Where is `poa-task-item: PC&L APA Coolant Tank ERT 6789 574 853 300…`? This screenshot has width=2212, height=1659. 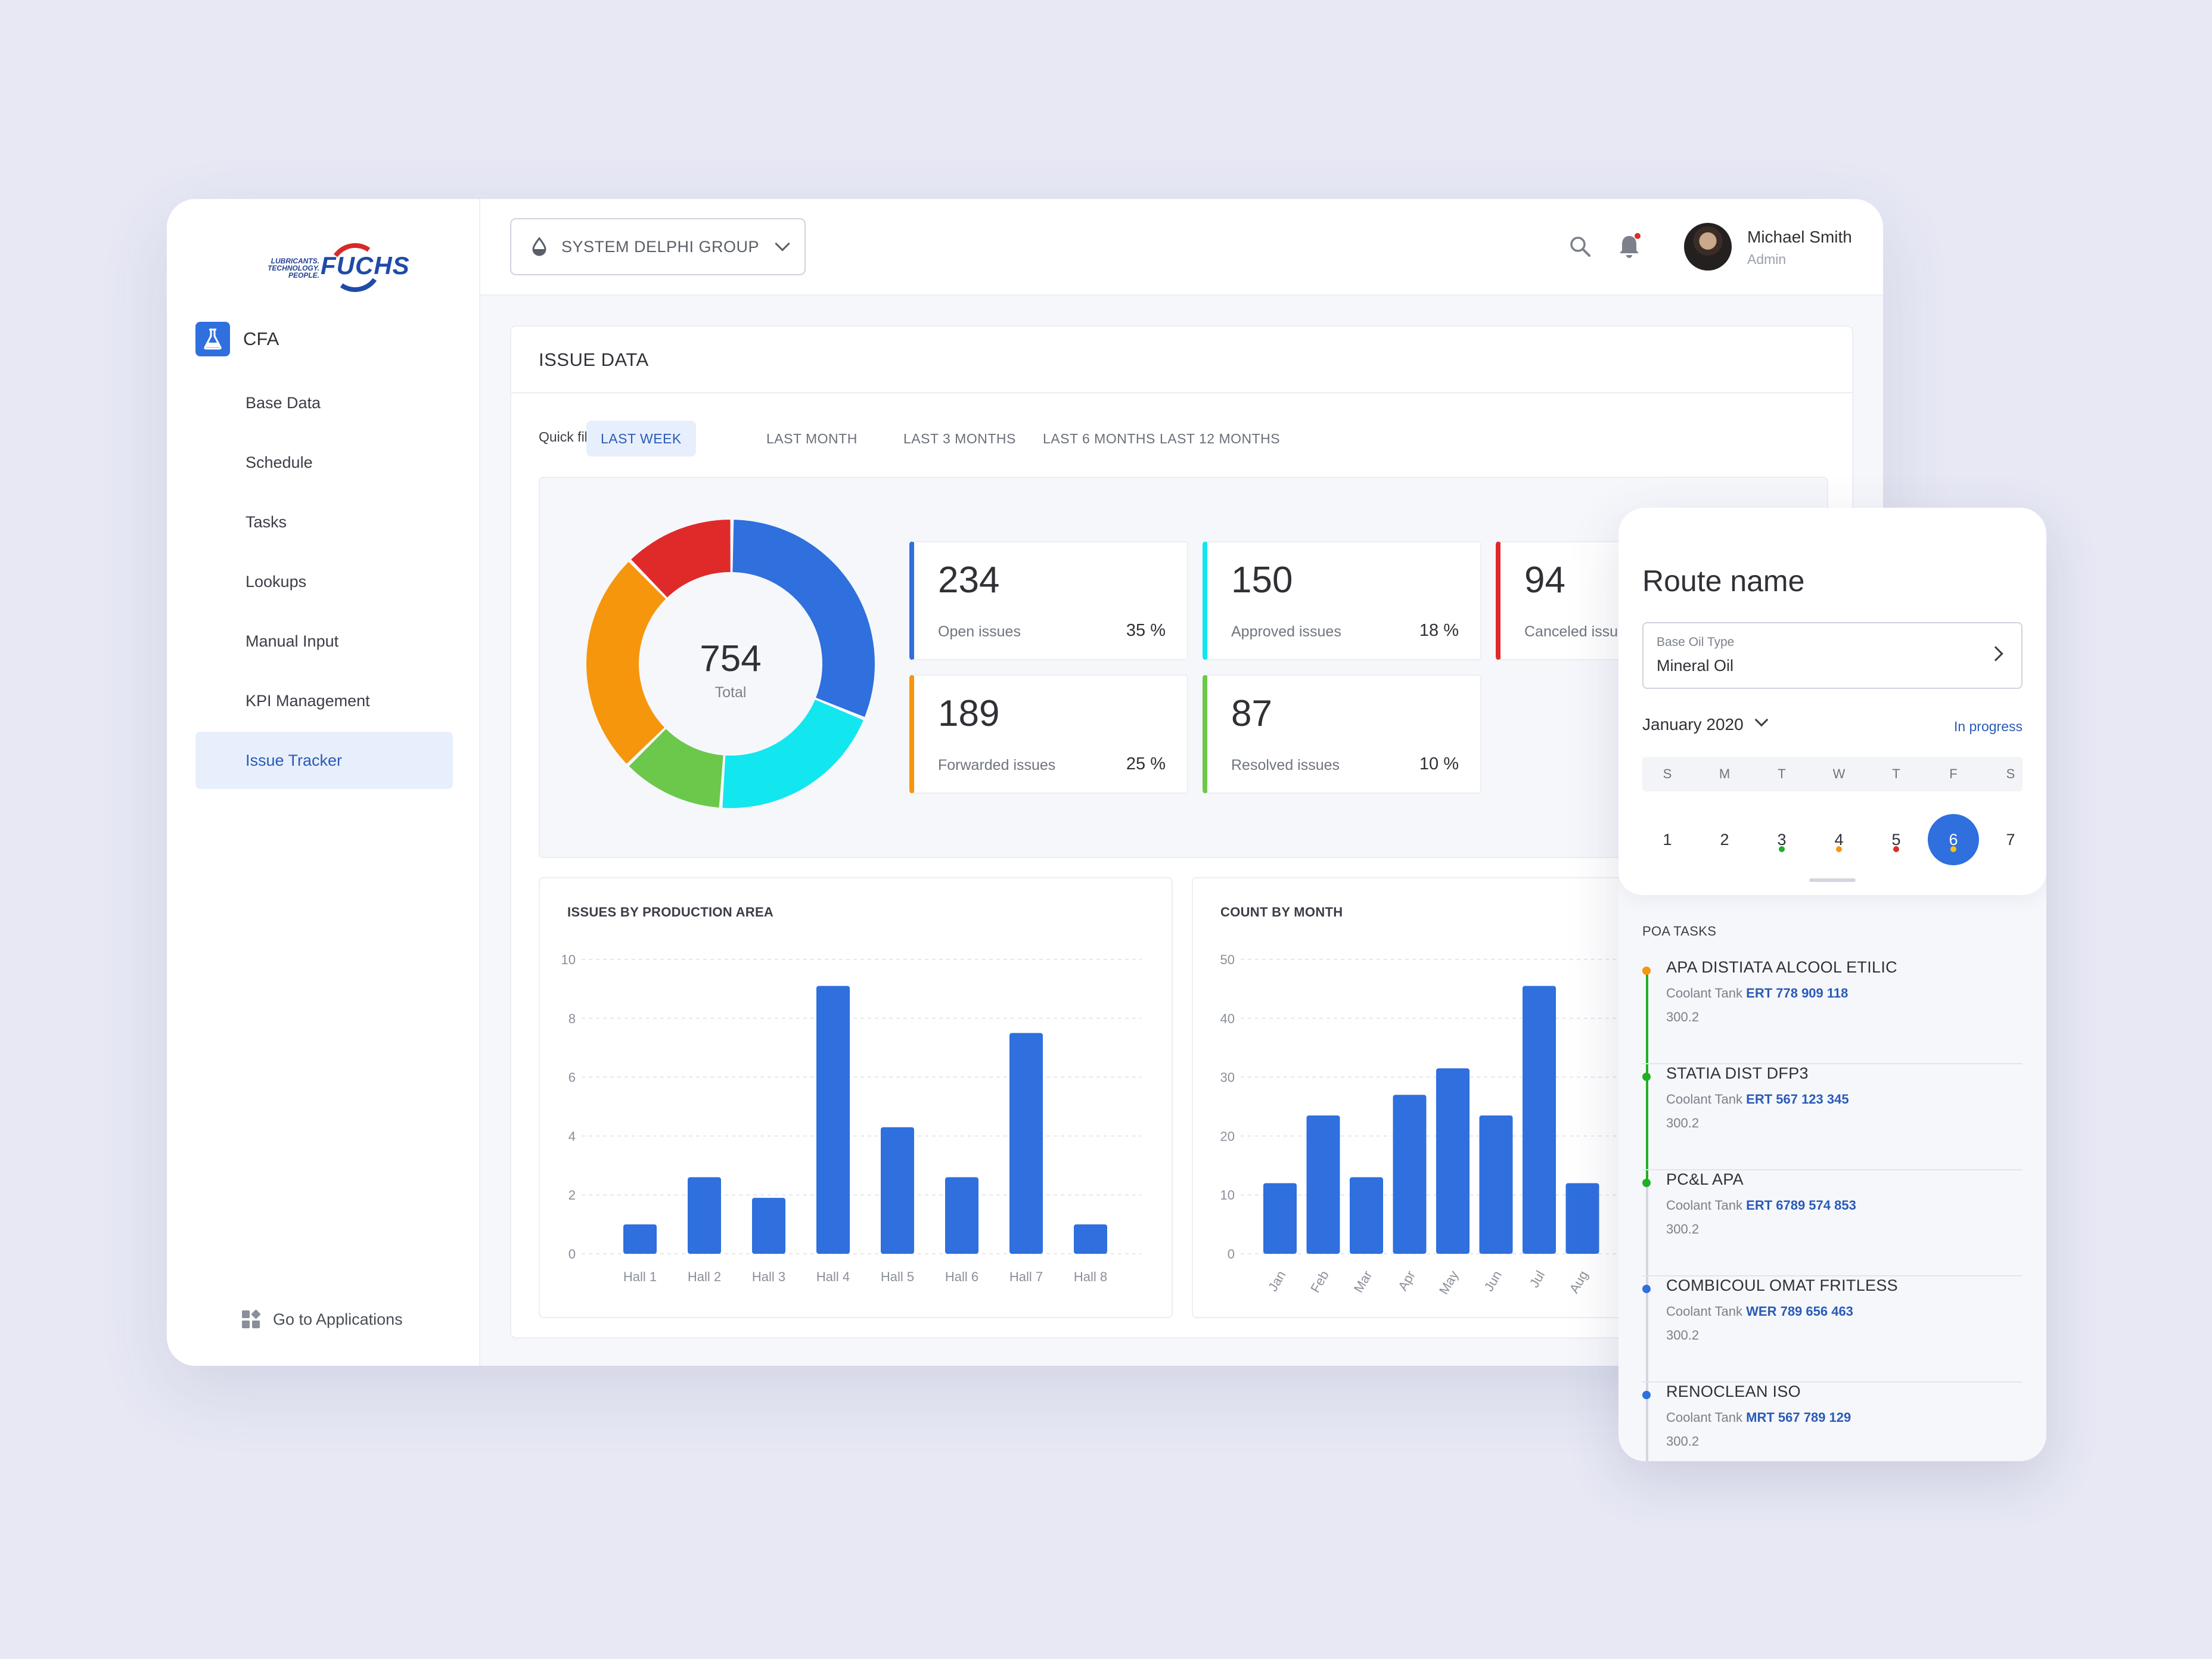 poa-task-item: PC&L APA Coolant Tank ERT 6789 574 853 300… is located at coordinates (1832, 1223).